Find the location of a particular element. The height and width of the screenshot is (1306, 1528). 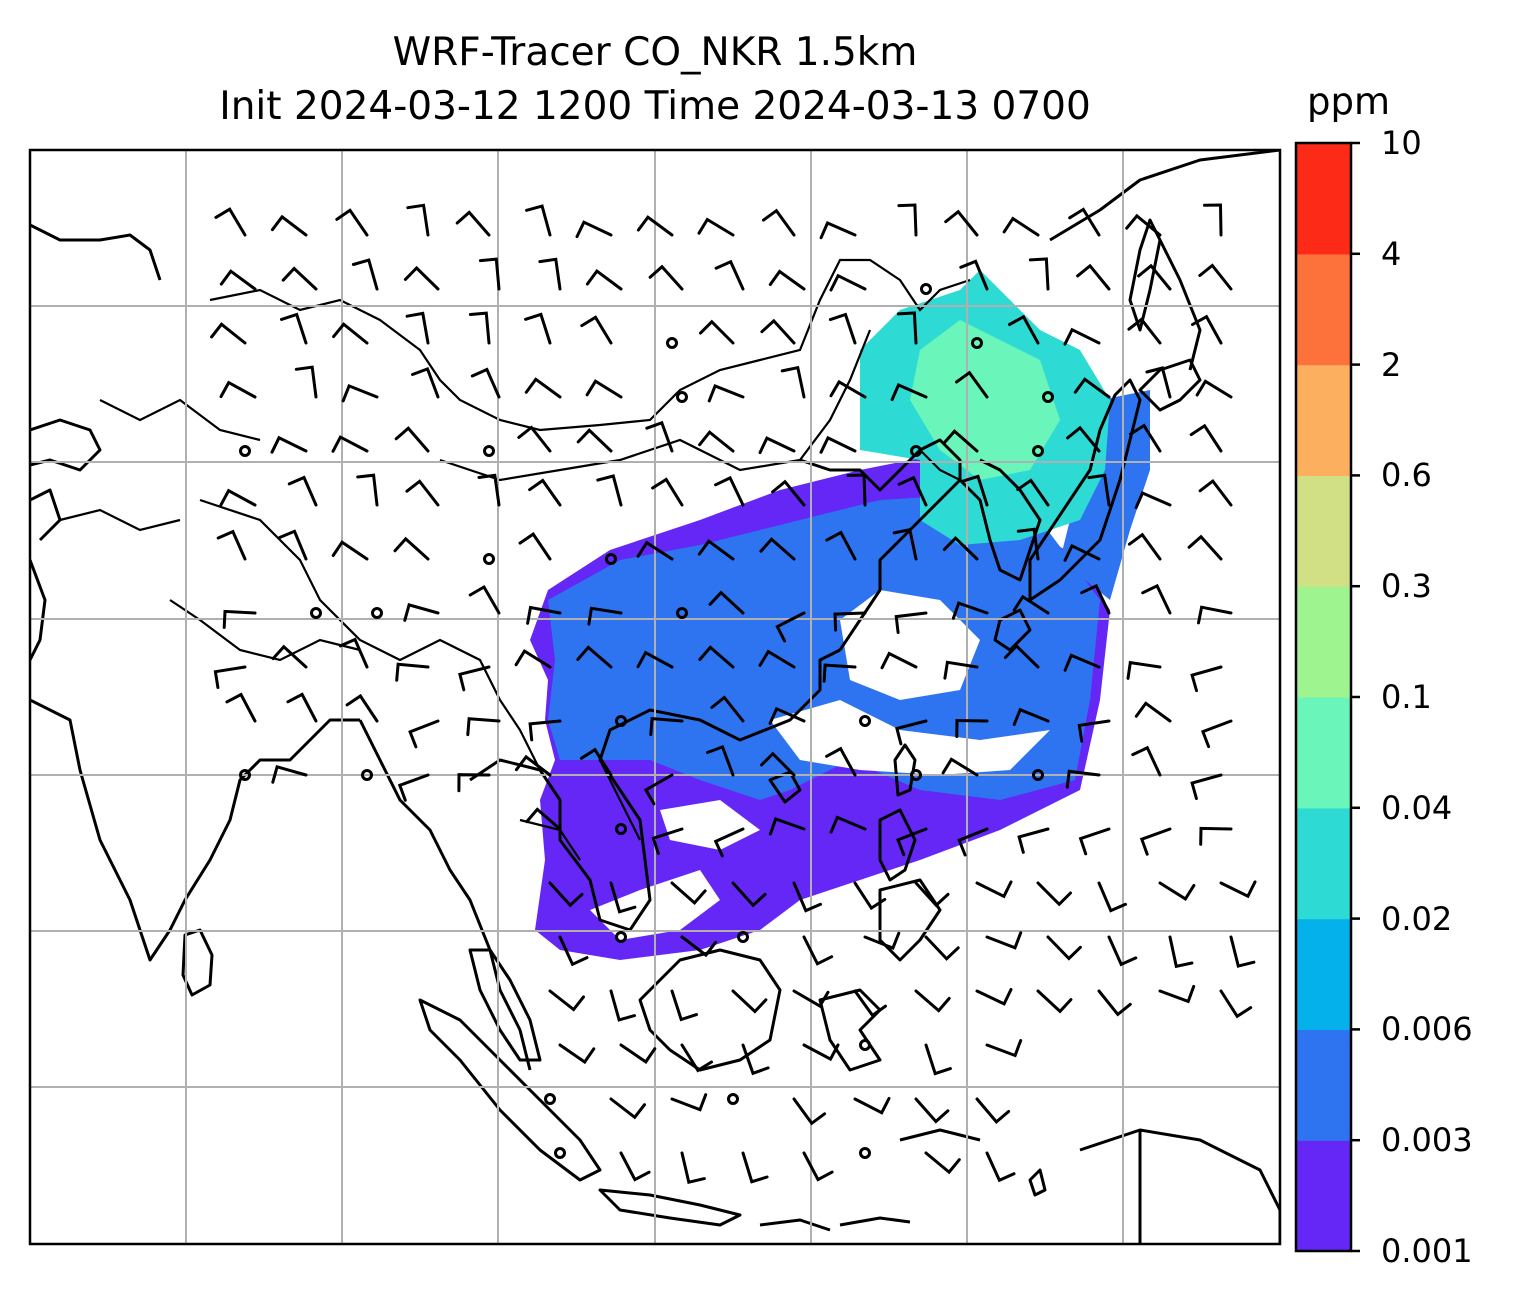

russia-mongolia-border is located at coordinates (590, 345).